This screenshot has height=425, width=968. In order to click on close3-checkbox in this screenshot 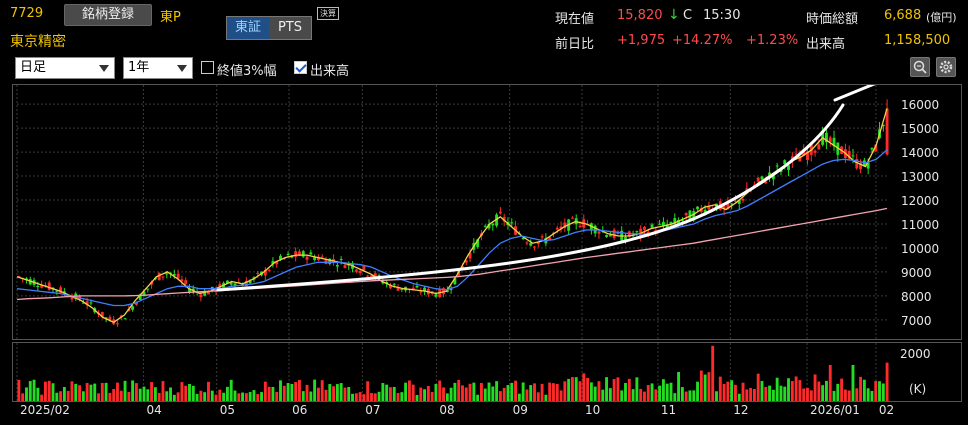, I will do `click(207, 67)`.